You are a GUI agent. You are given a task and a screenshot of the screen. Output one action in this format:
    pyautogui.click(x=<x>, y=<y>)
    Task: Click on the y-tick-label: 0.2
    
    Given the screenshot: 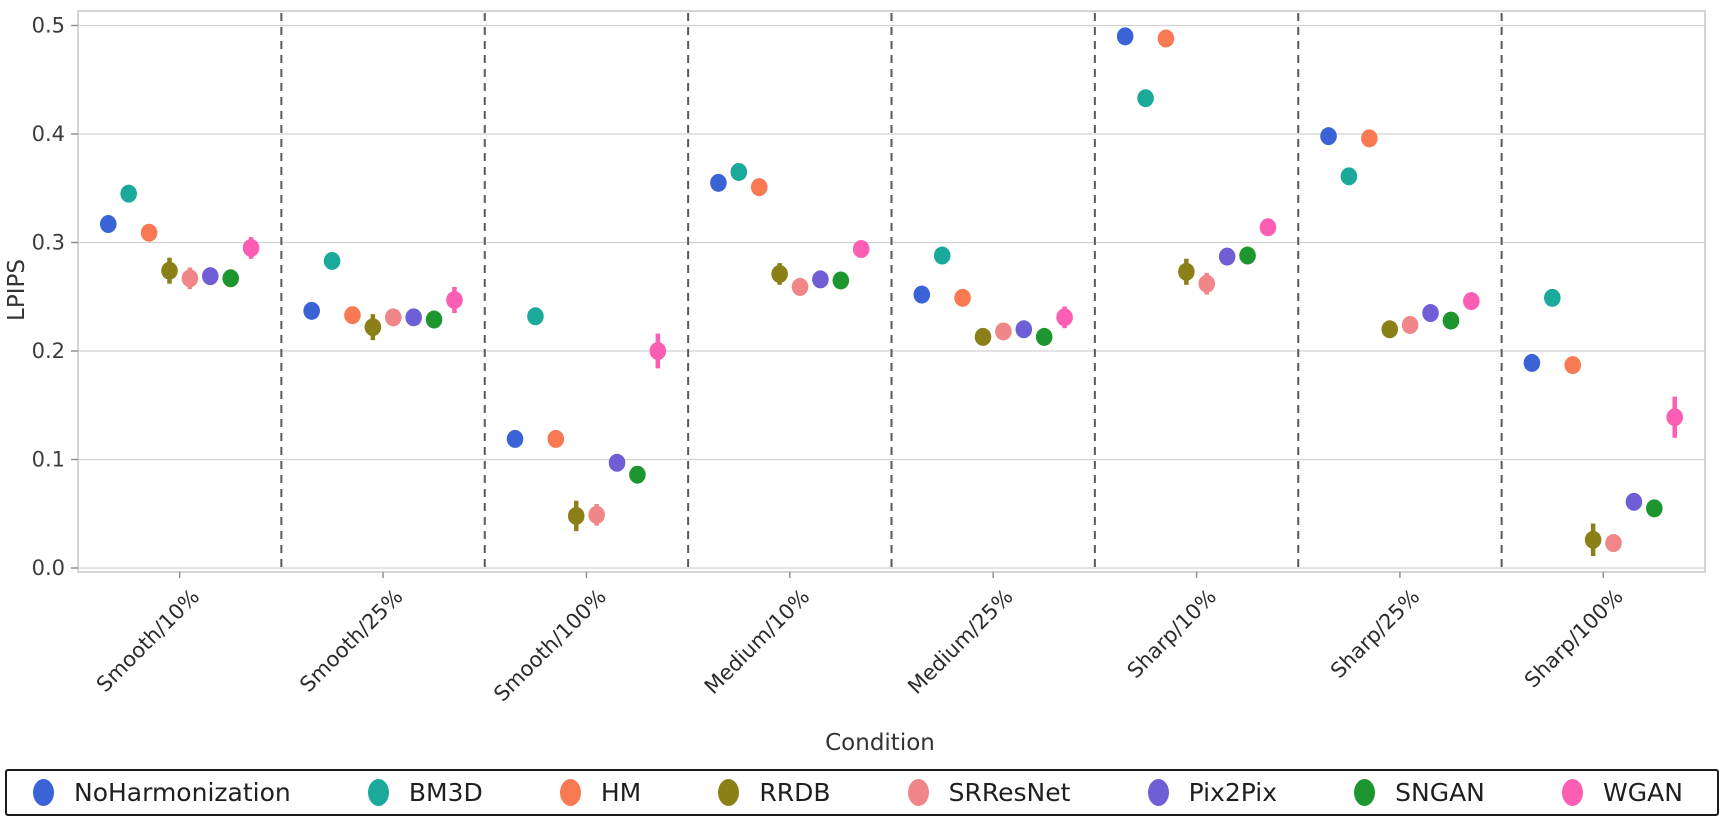 What is the action you would take?
    pyautogui.click(x=48, y=351)
    